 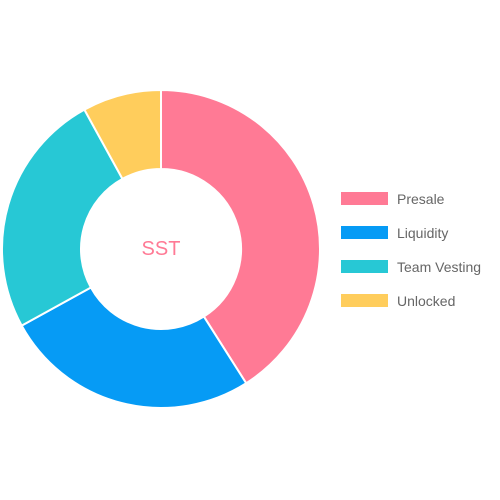 I want to click on legend-swatch-liquidity, so click(x=364, y=232).